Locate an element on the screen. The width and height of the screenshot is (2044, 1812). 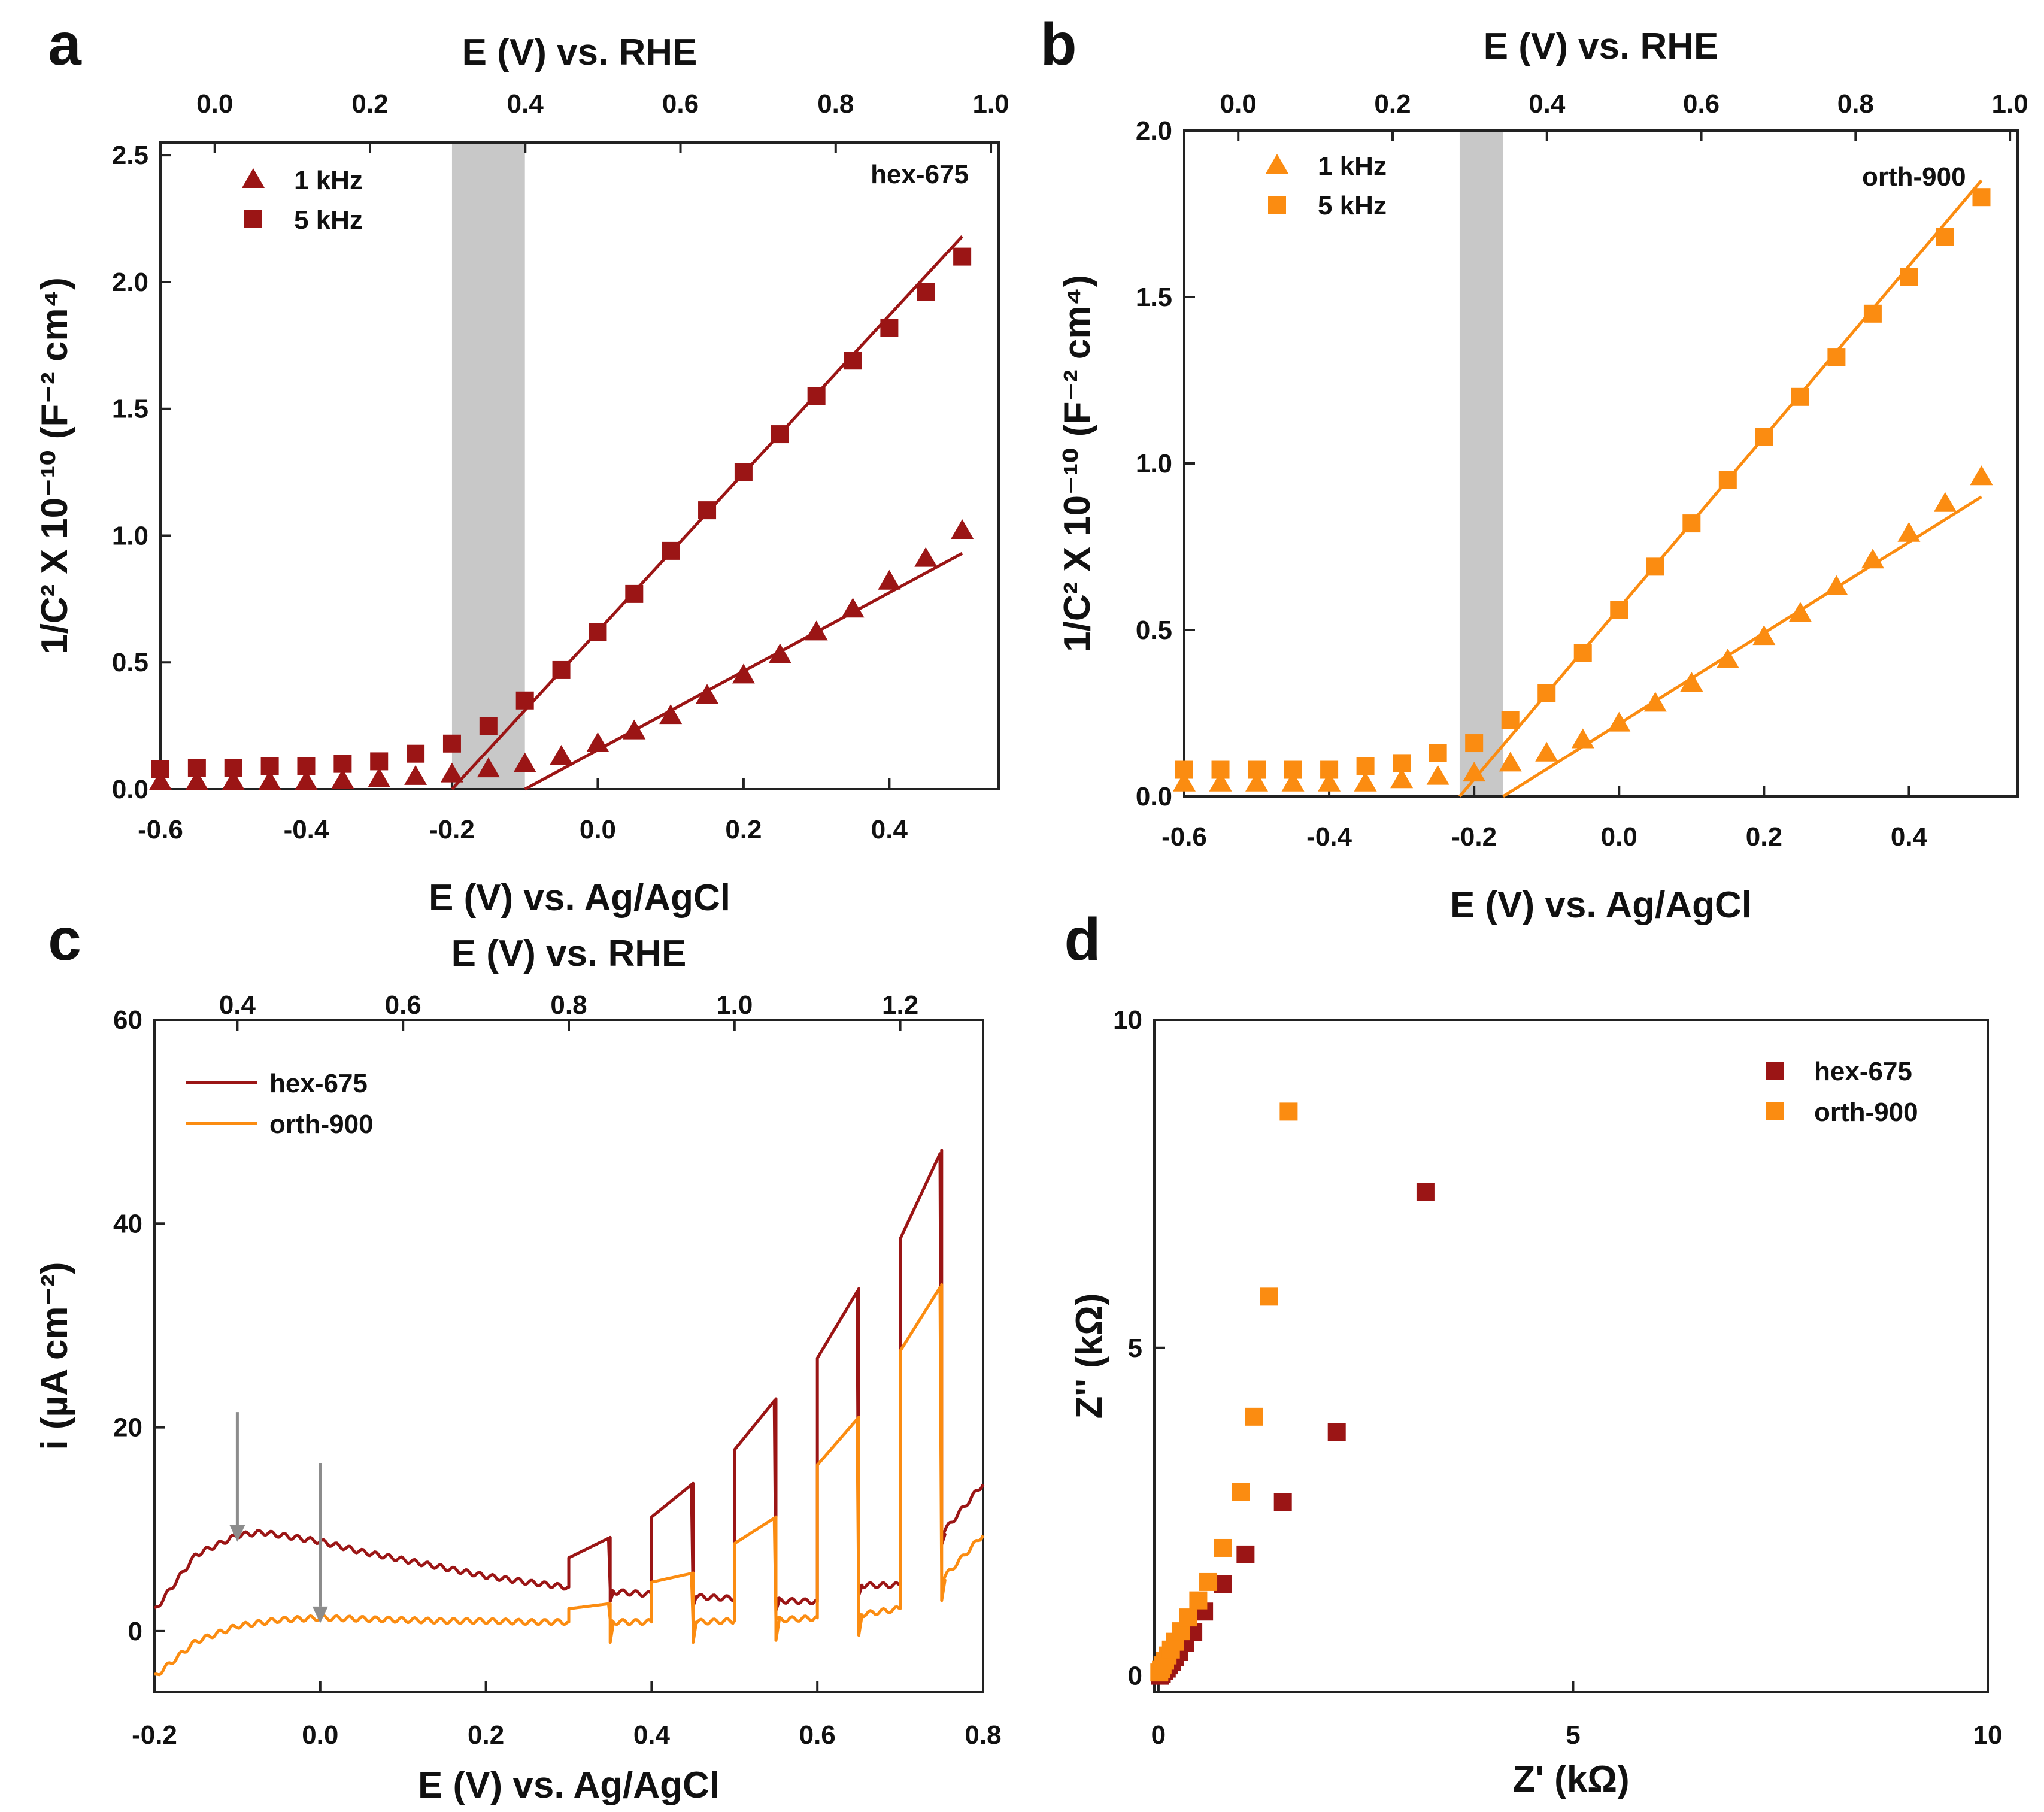
y-tick-label: 2.0 is located at coordinates (1154, 131).